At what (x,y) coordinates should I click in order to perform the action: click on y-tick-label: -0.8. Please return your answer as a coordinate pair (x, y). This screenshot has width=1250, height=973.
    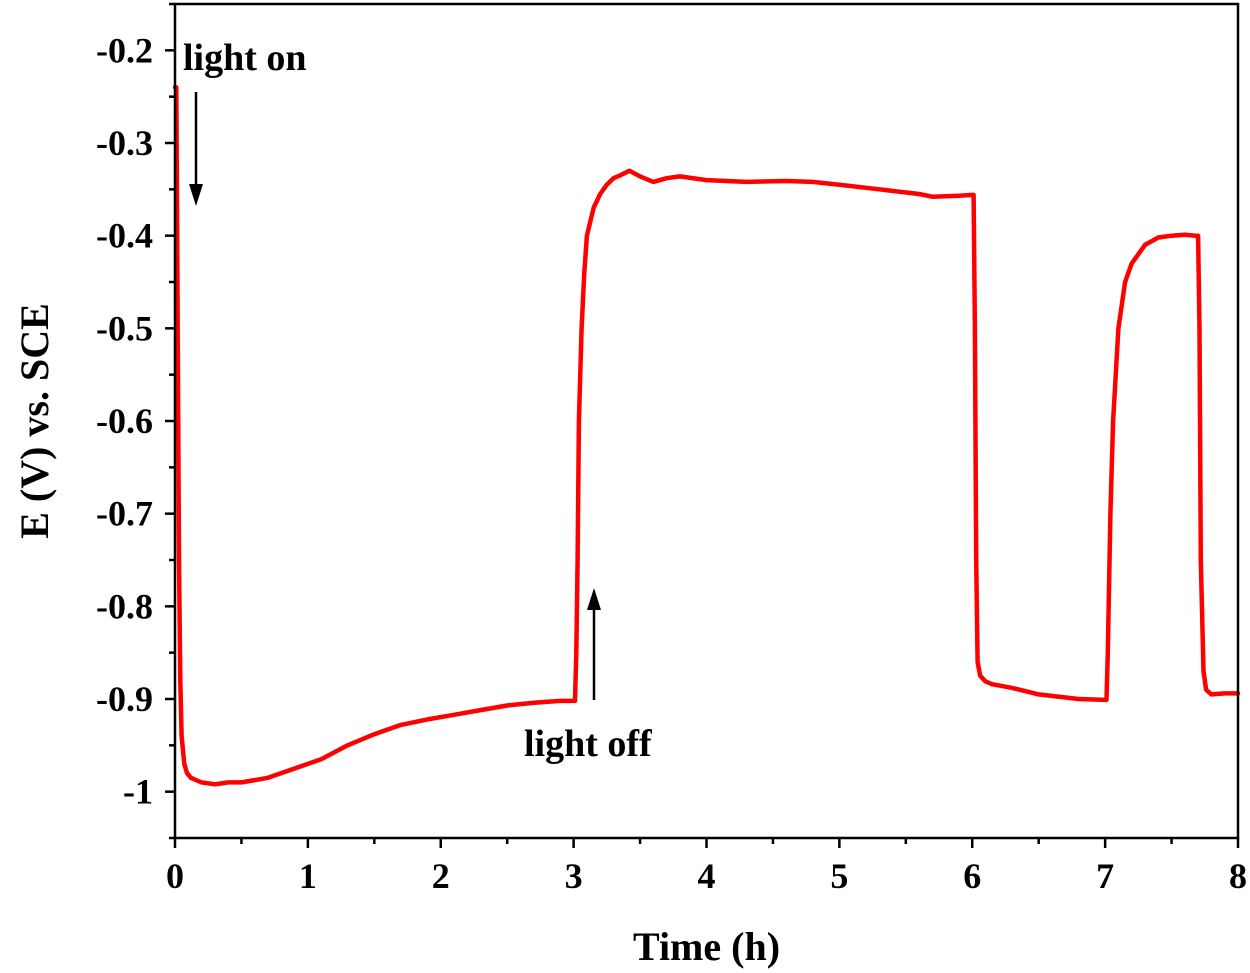
    Looking at the image, I should click on (124, 606).